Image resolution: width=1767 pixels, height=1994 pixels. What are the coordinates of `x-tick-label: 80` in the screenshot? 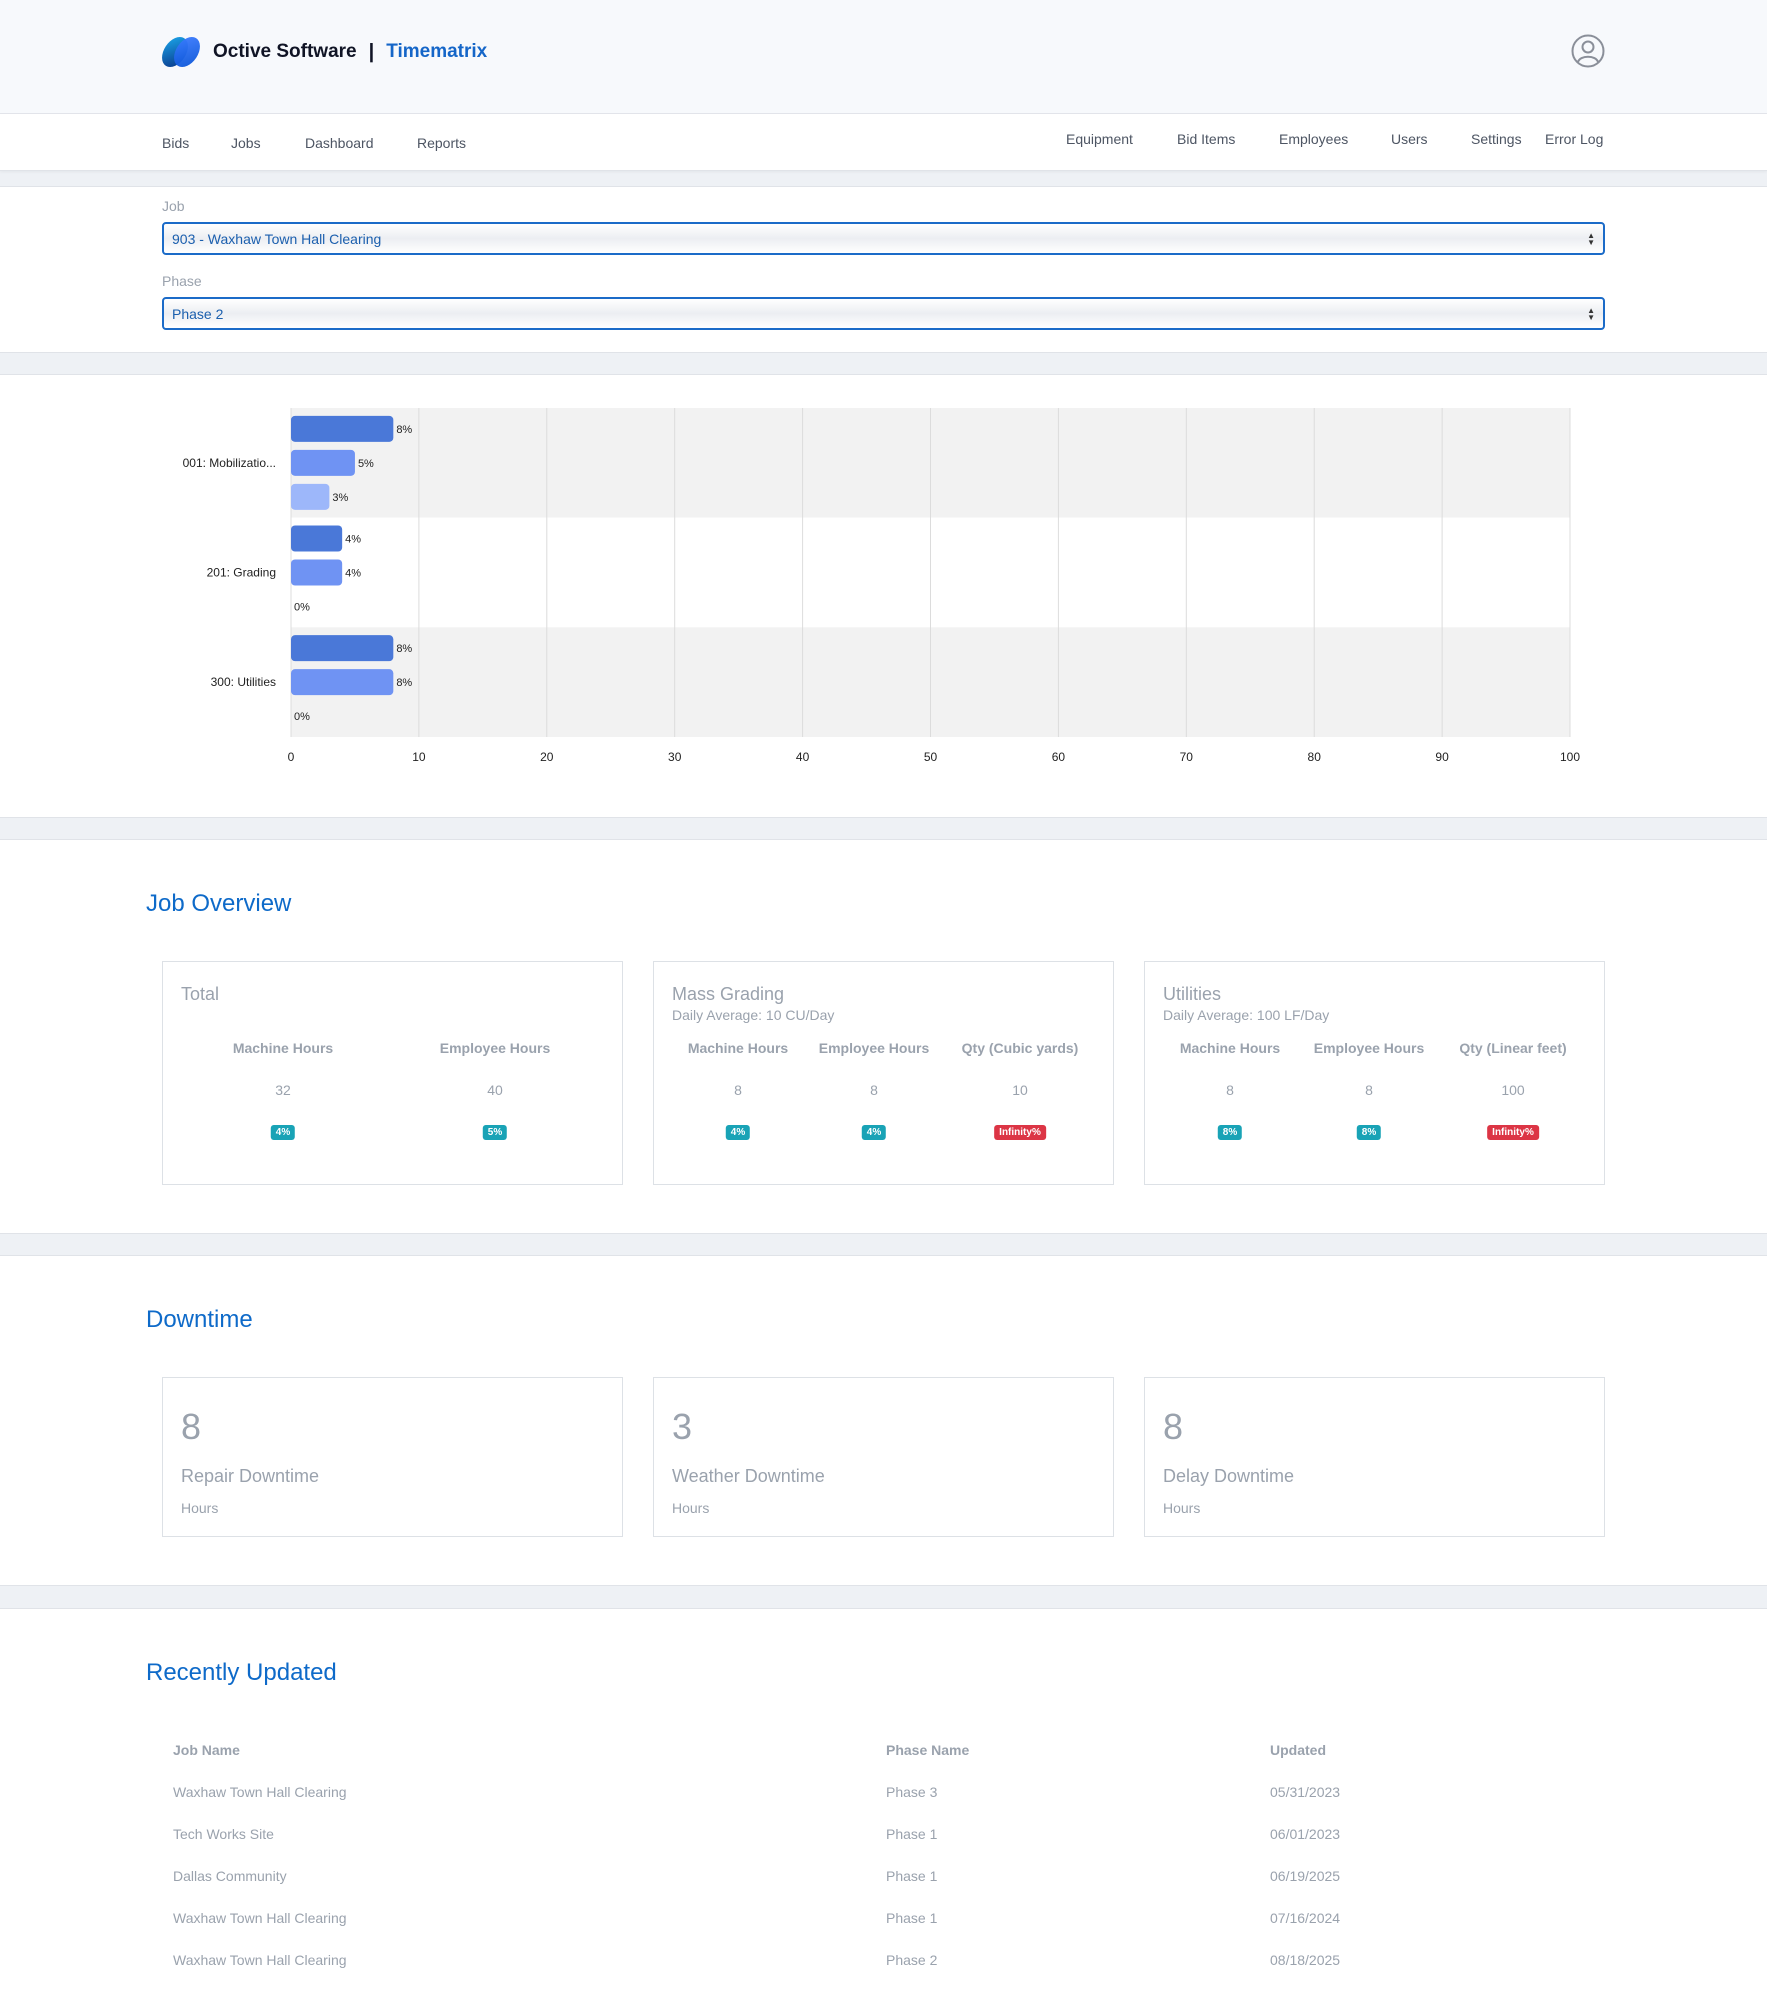 It's located at (1315, 757).